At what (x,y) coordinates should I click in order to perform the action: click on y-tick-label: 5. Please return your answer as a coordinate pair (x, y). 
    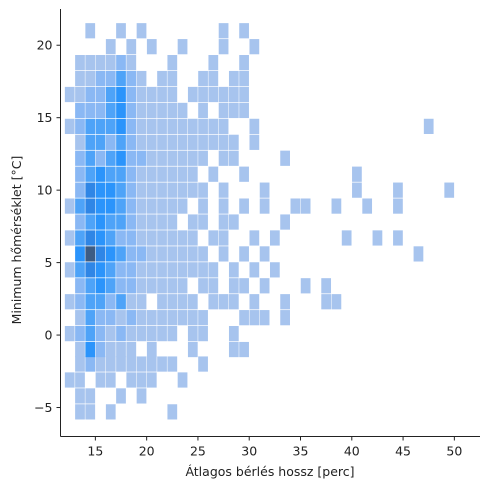
    Looking at the image, I should click on (49, 262).